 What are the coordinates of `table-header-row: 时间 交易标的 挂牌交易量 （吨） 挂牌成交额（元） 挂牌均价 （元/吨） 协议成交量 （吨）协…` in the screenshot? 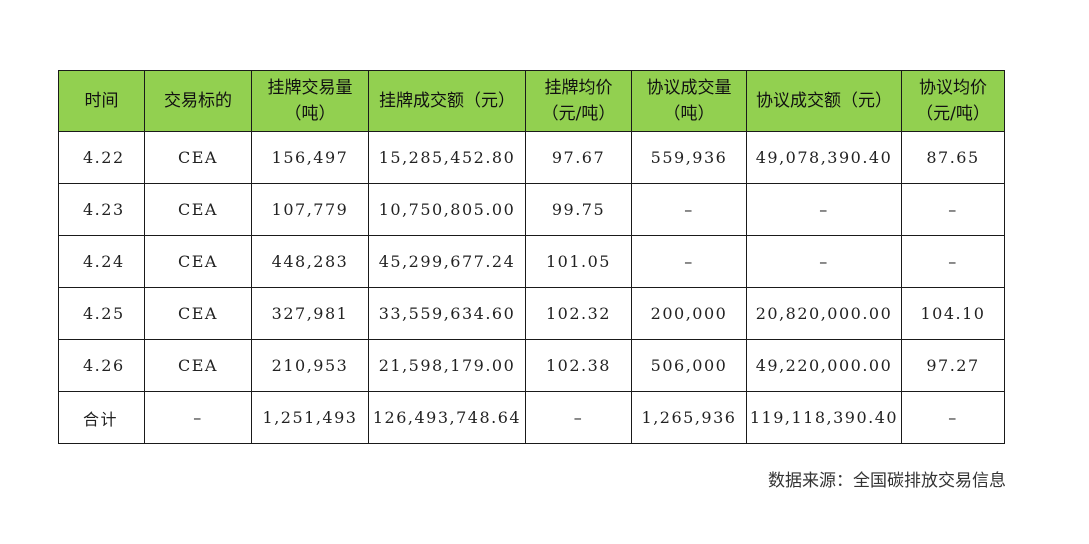 It's located at (531, 101).